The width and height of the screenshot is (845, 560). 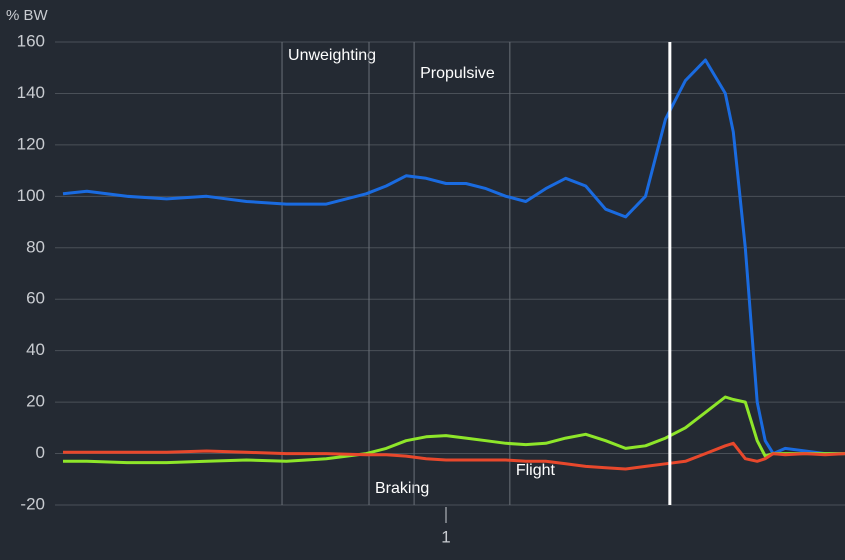 I want to click on y-axis-title: % BW, so click(x=27, y=15).